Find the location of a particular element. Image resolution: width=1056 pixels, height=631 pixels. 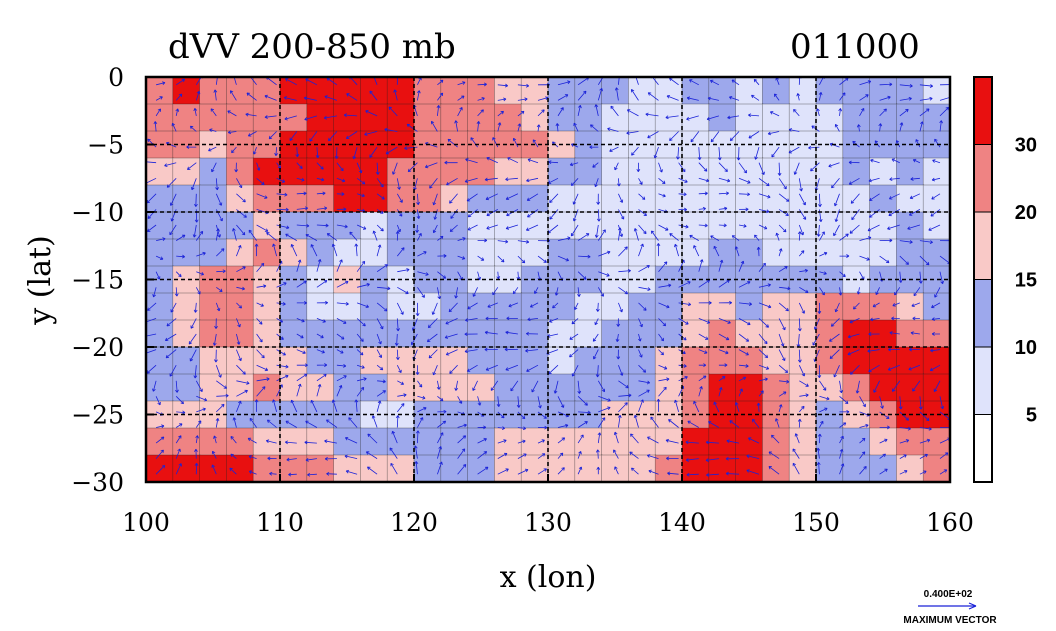

x-tick-label: 140 is located at coordinates (682, 522).